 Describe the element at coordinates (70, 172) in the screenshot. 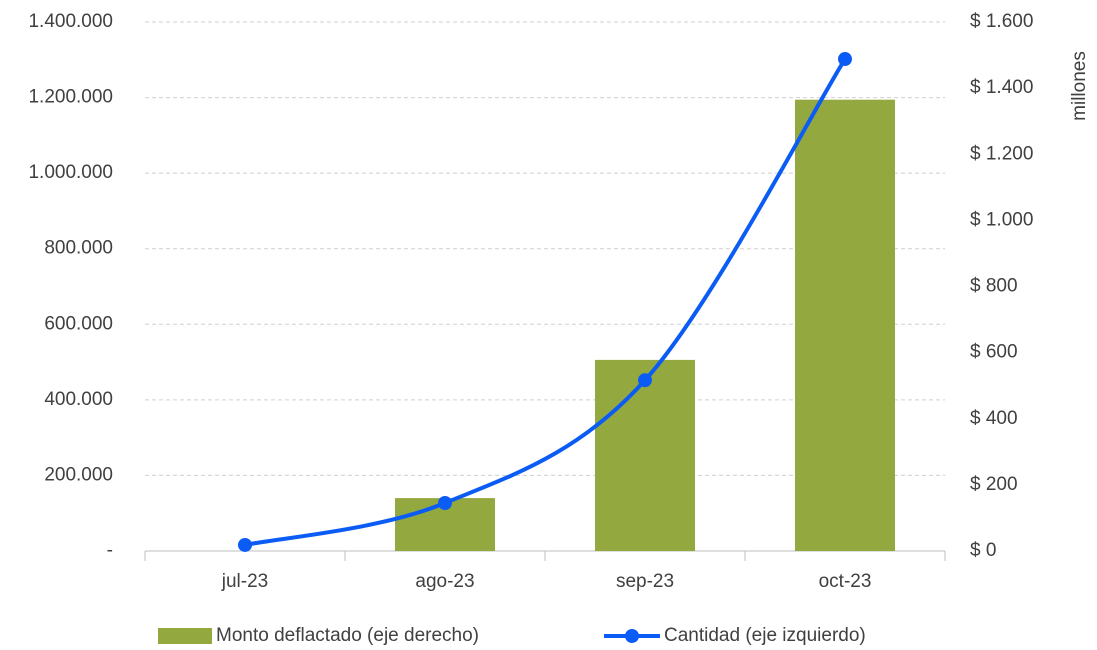

I see `y-tick-label: 1.000.000` at that location.